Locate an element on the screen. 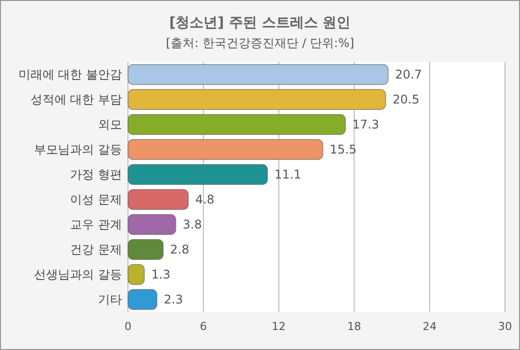  y-tick-label: 이성 문제 is located at coordinates (96, 199).